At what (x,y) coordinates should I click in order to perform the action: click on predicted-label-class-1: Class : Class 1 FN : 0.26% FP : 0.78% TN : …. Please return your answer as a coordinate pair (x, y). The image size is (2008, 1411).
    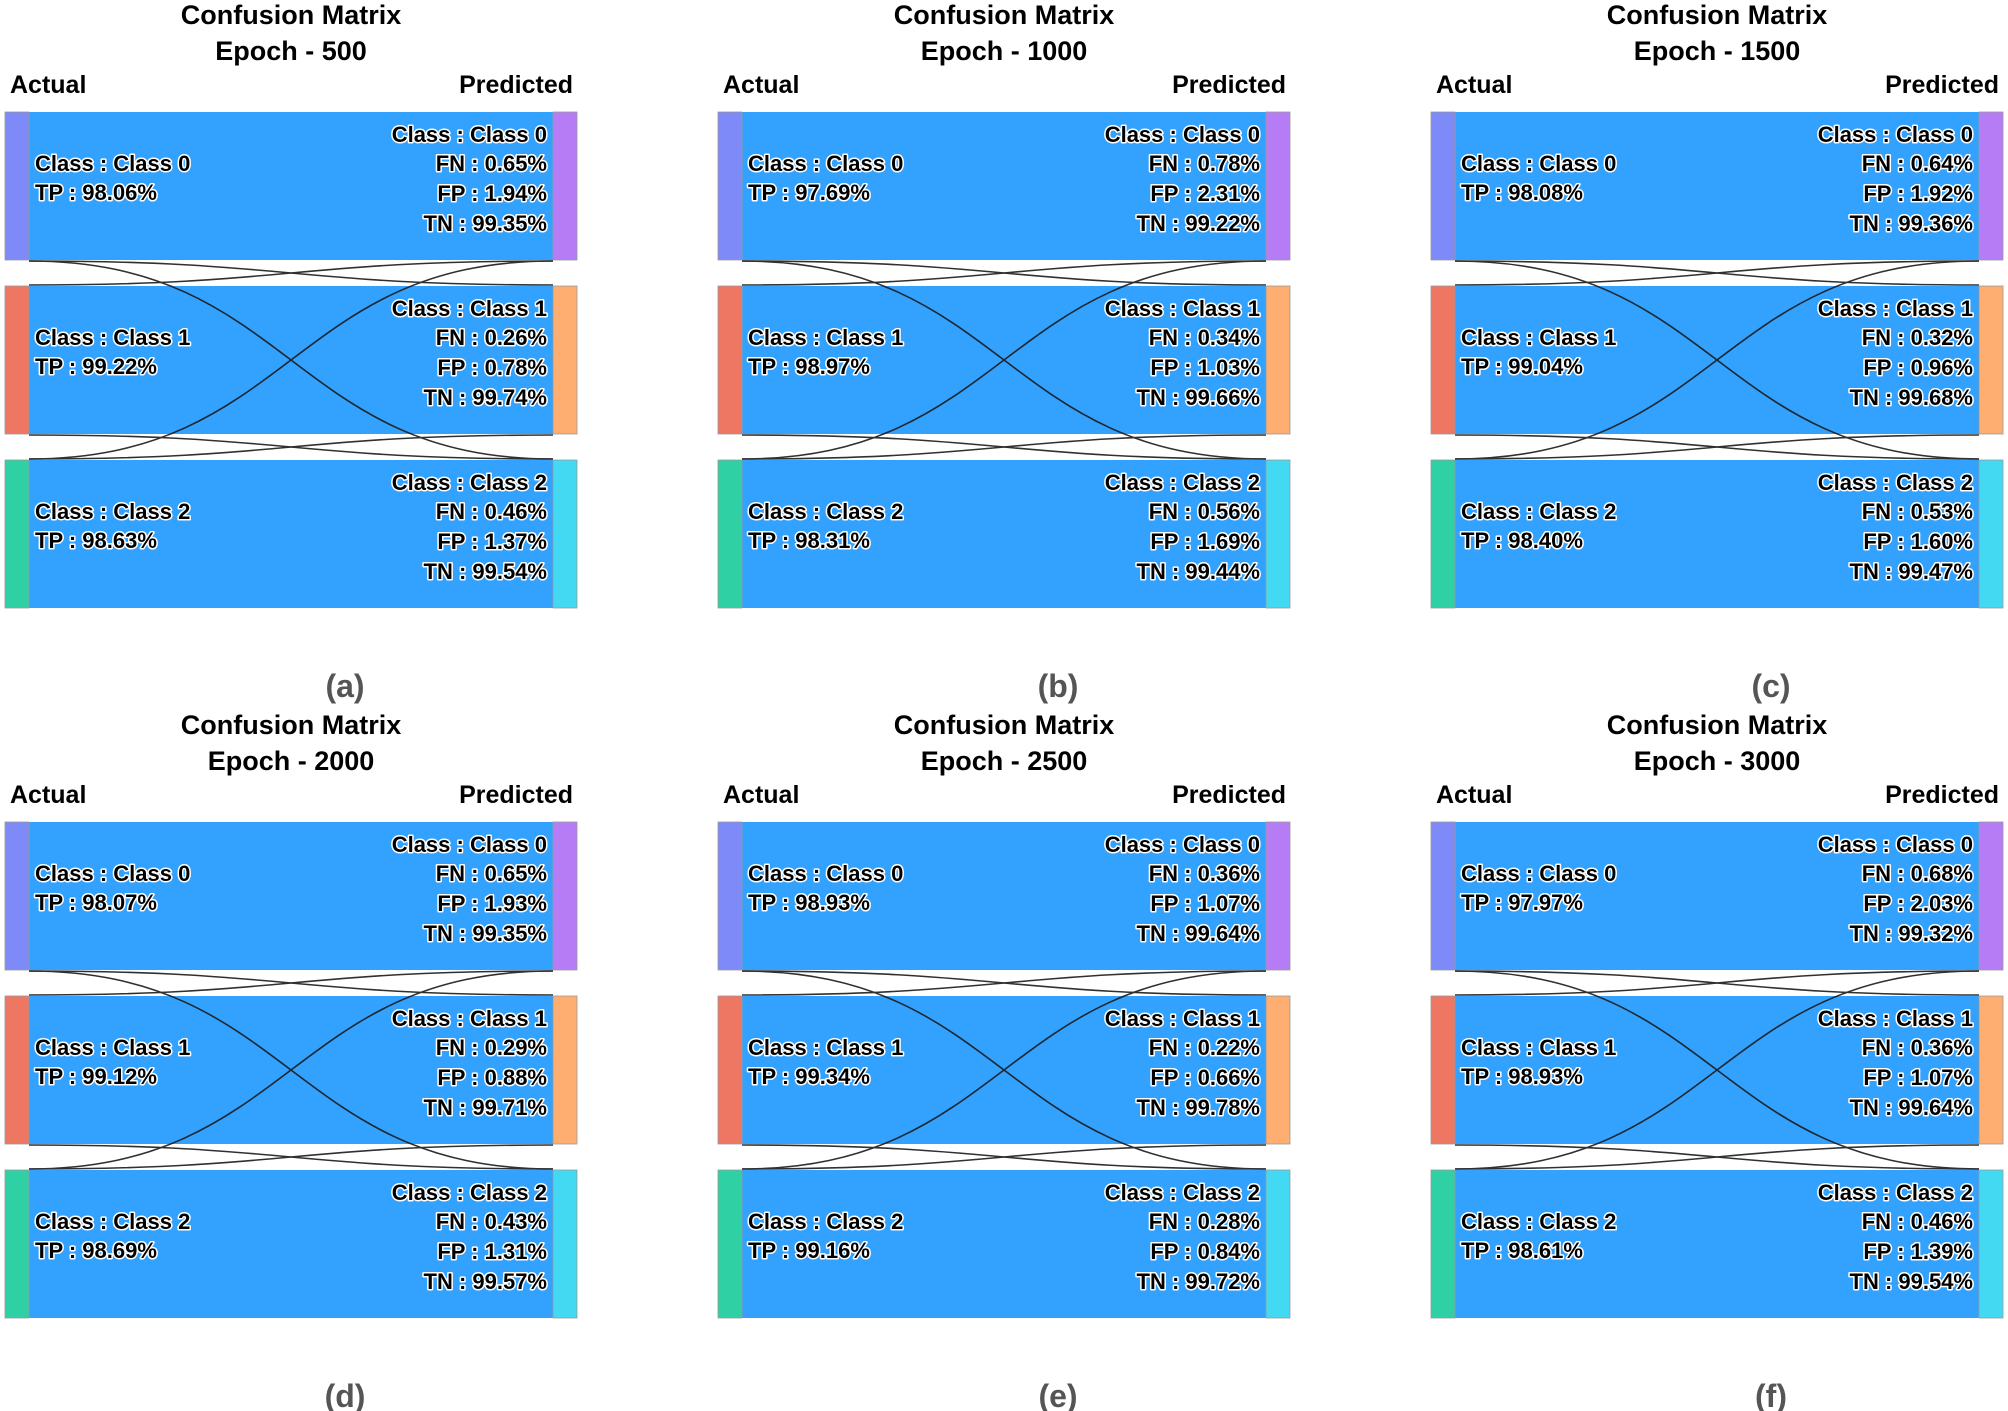
    Looking at the image, I should click on (469, 353).